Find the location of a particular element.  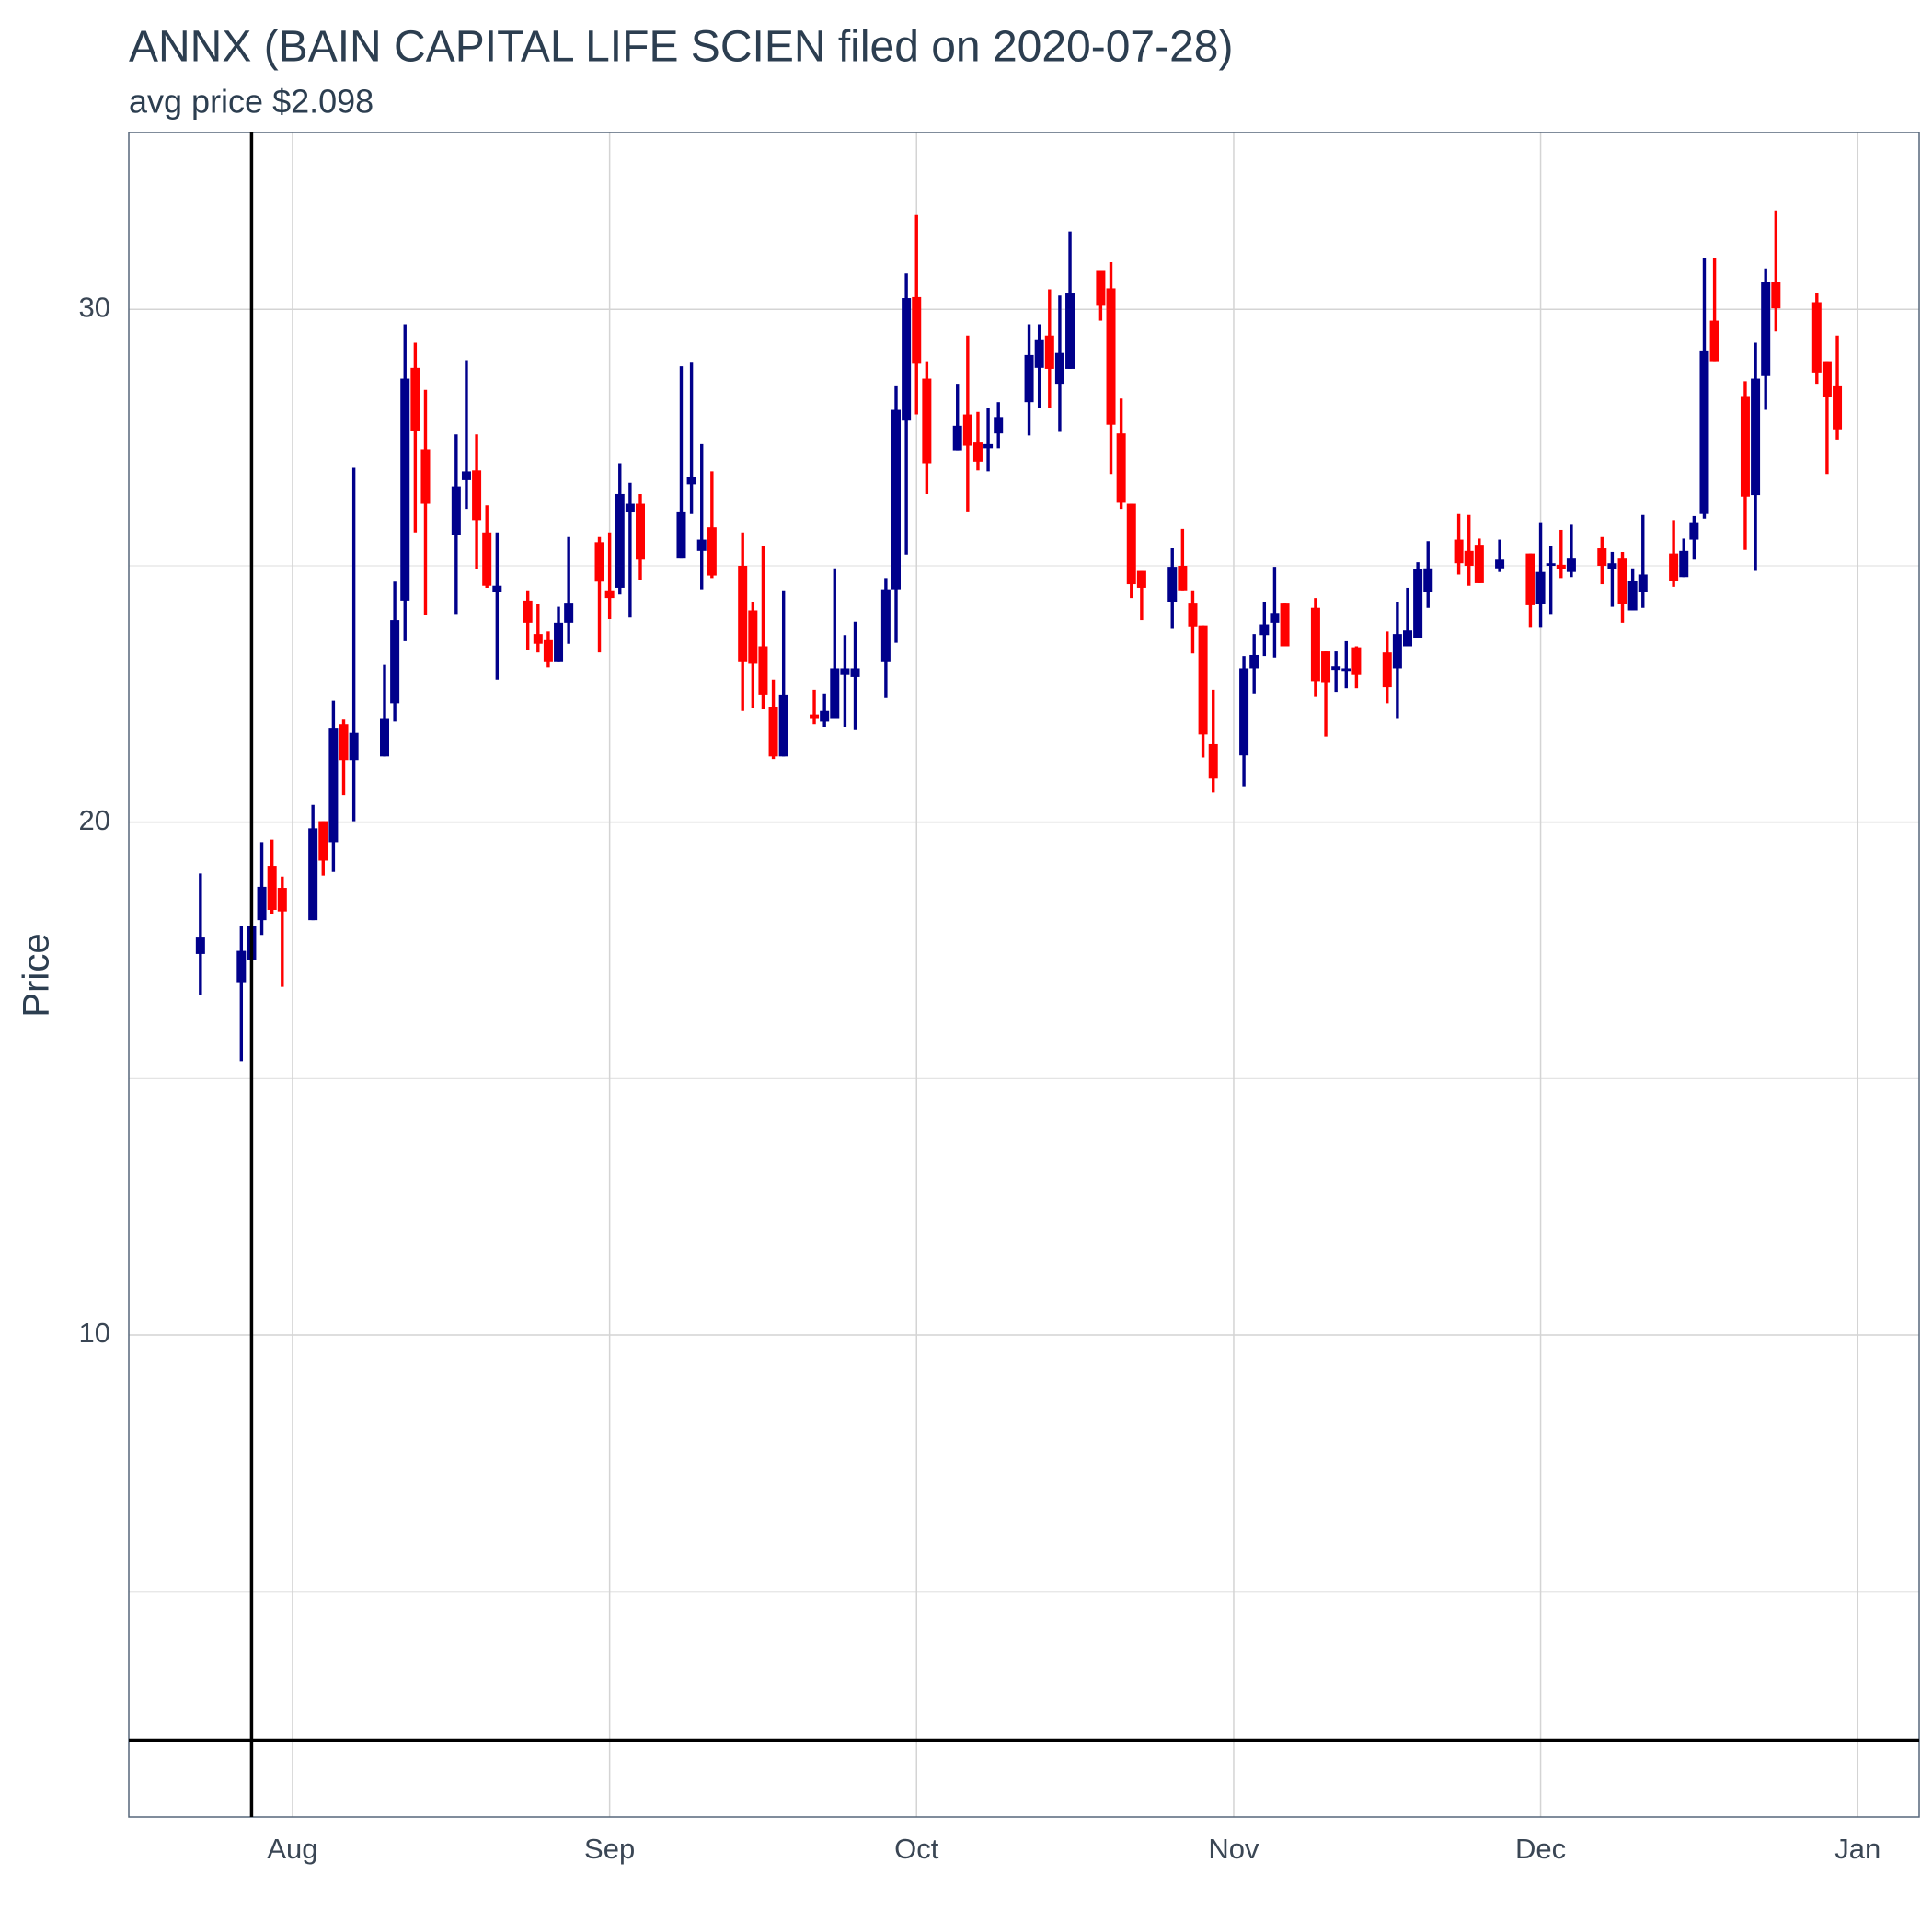

x-tick-label: Dec is located at coordinates (1540, 1849).